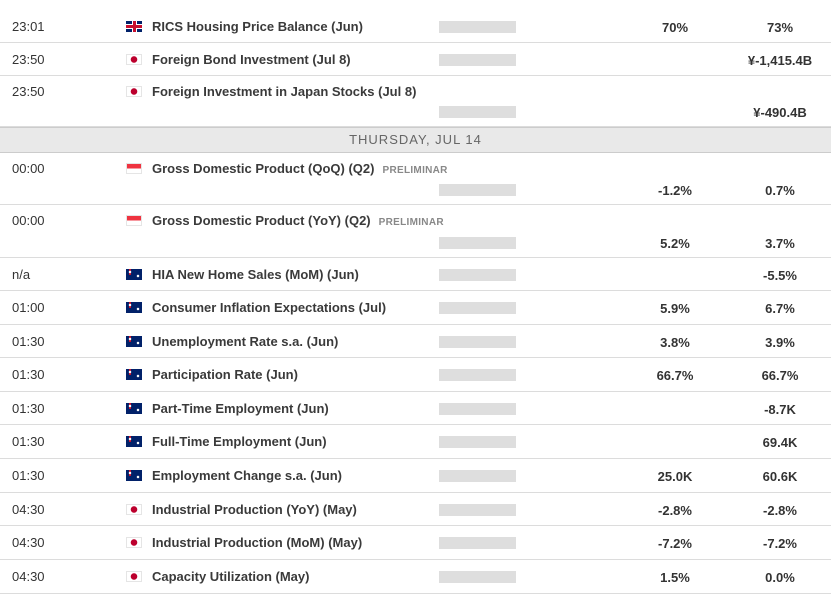 This screenshot has width=831, height=596. Describe the element at coordinates (780, 409) in the screenshot. I see `previous-value: -8.7K` at that location.